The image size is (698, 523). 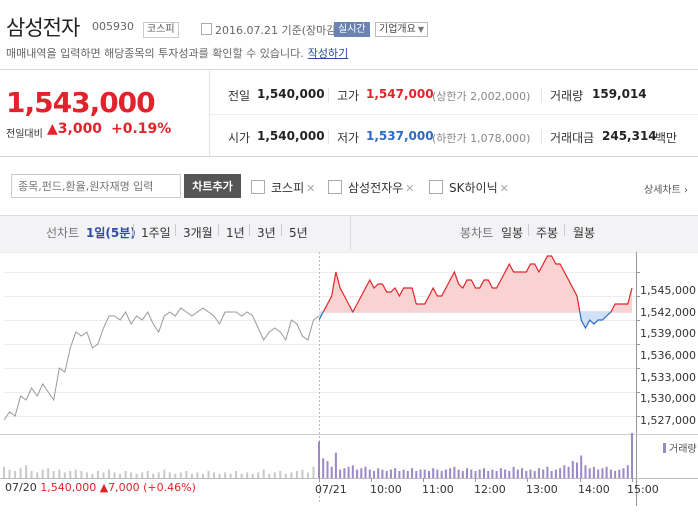 I want to click on stock-name: 삼성전자, so click(x=43, y=28).